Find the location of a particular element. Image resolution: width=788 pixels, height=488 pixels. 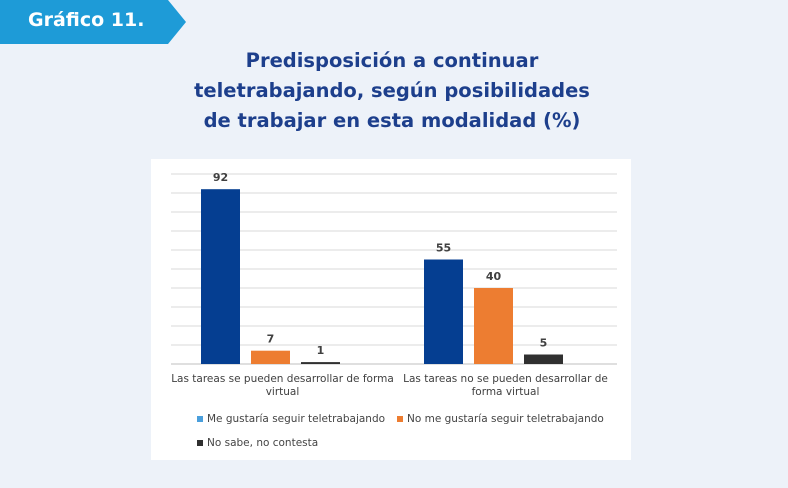

data-label: 5 is located at coordinates (544, 343).